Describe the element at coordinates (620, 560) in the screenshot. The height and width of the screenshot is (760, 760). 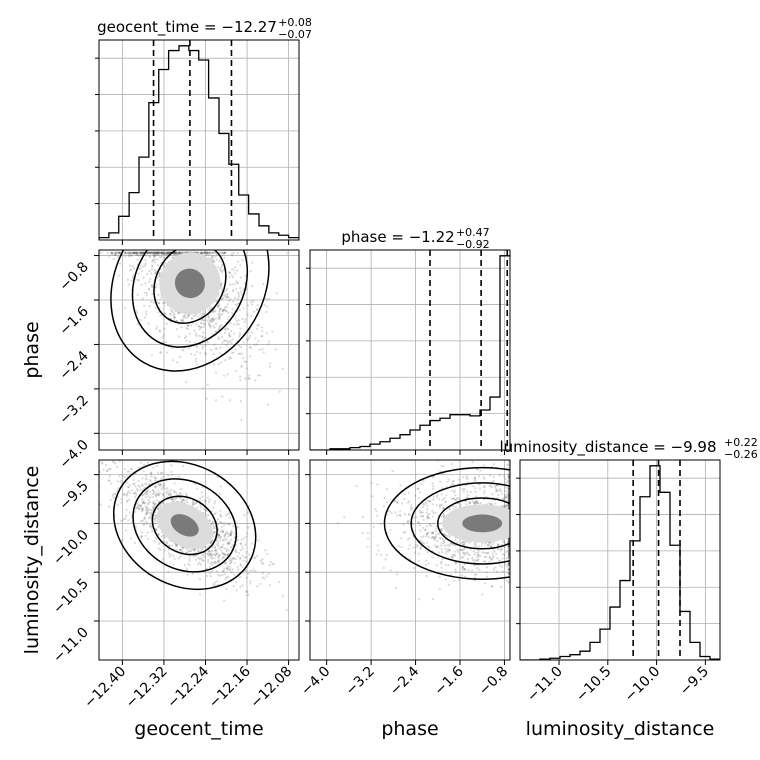
I see `panel-frame` at that location.